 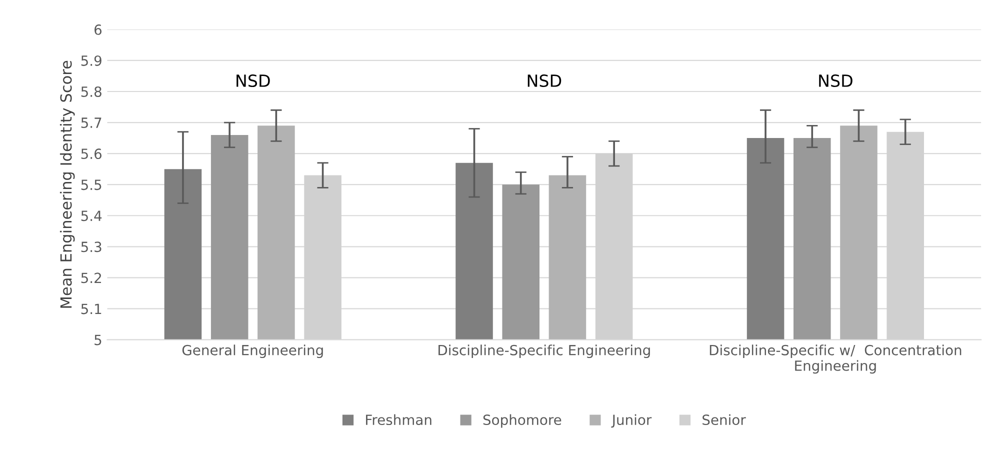 I want to click on x-tick-label: Discipline-Specific w/ Concentration Engineering, so click(x=836, y=359).